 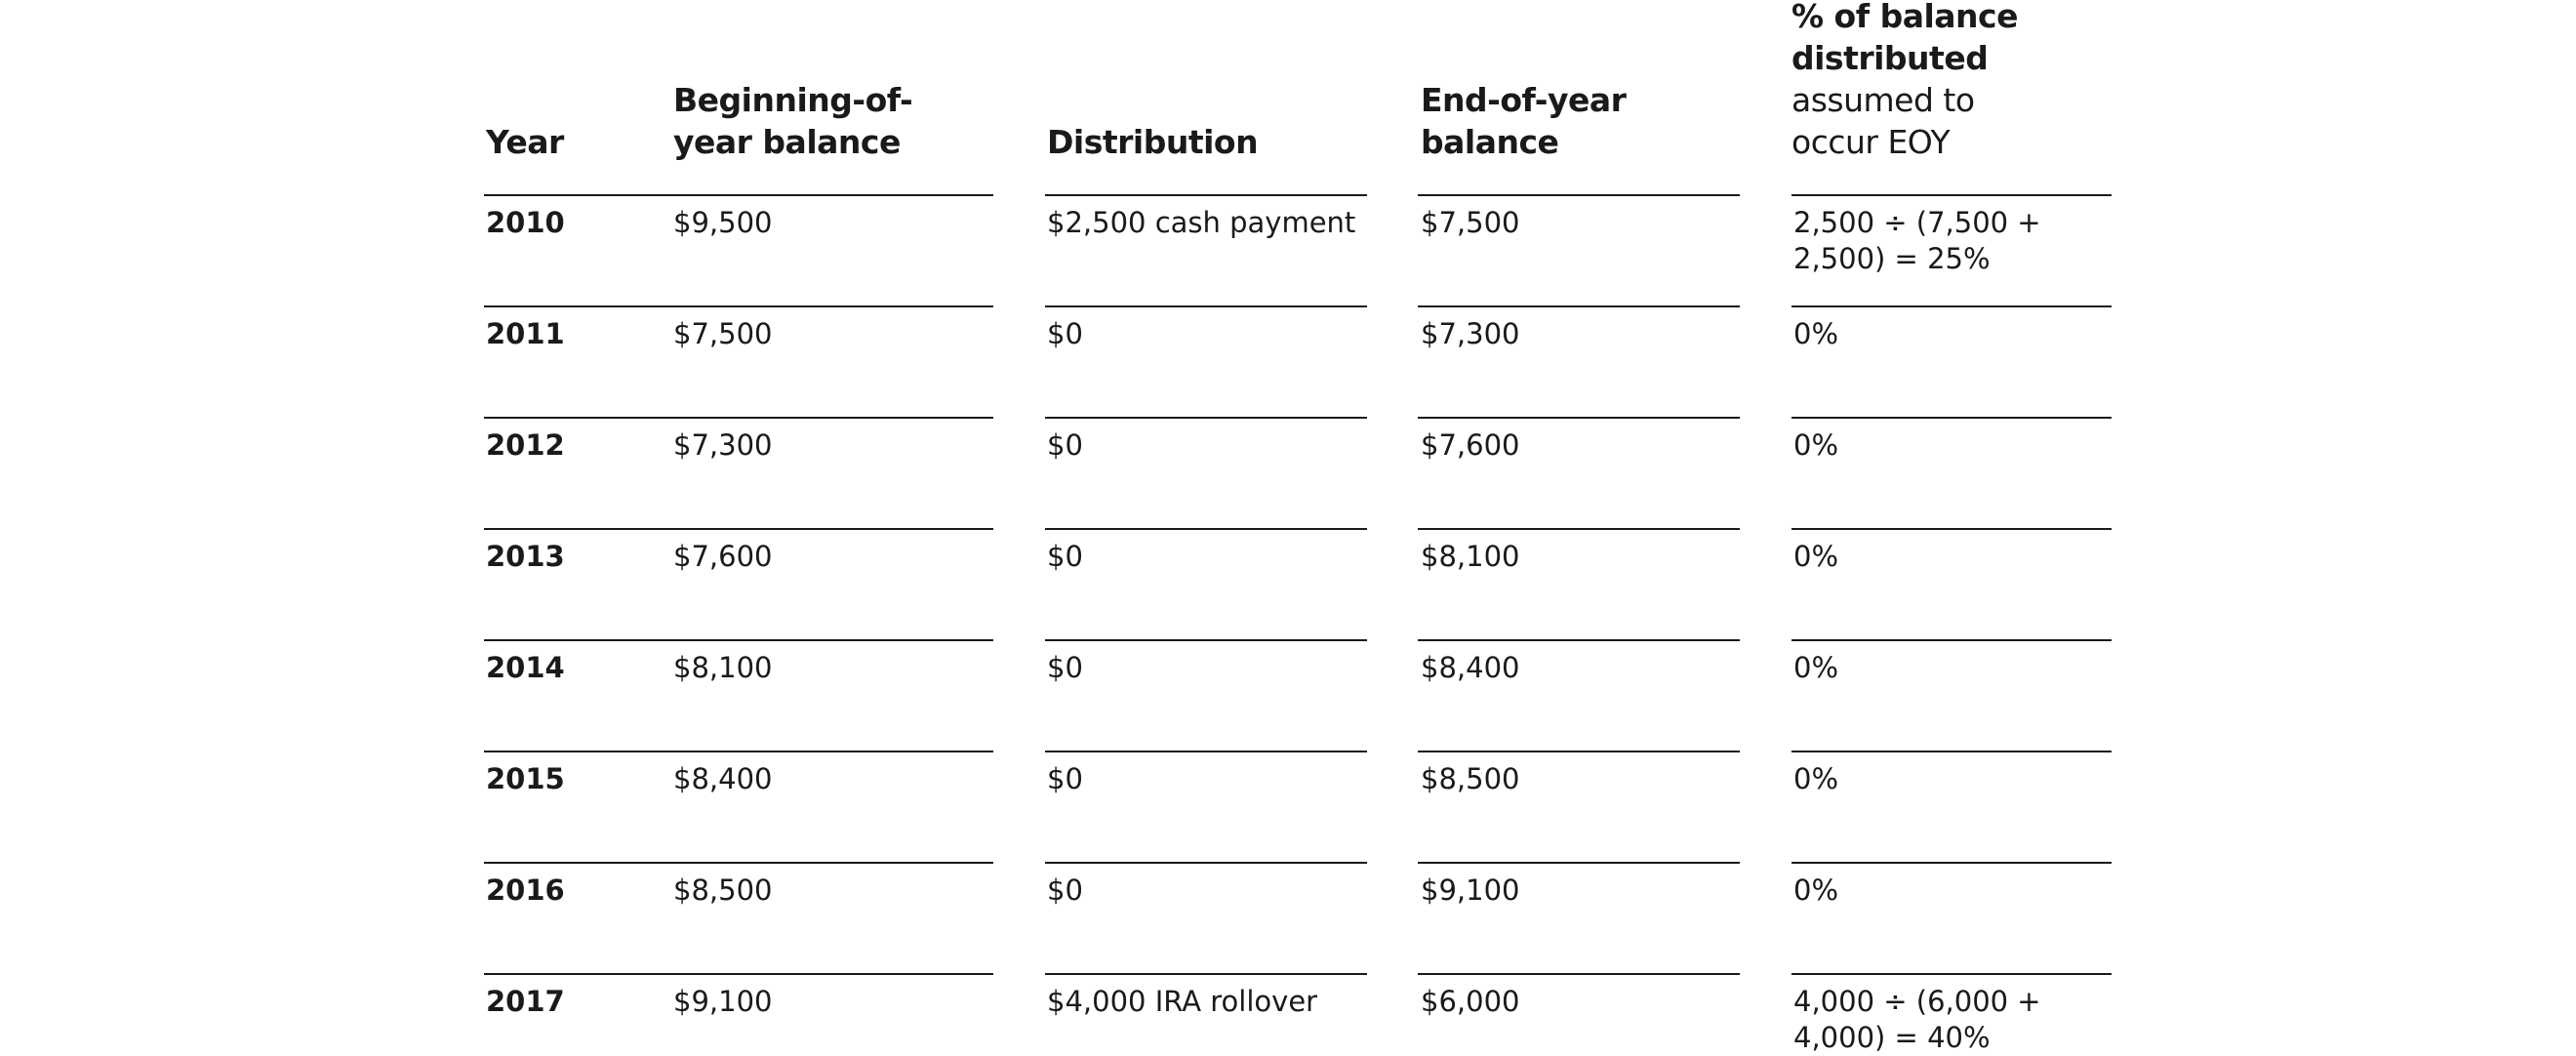 I want to click on header-year: Year, so click(x=525, y=142).